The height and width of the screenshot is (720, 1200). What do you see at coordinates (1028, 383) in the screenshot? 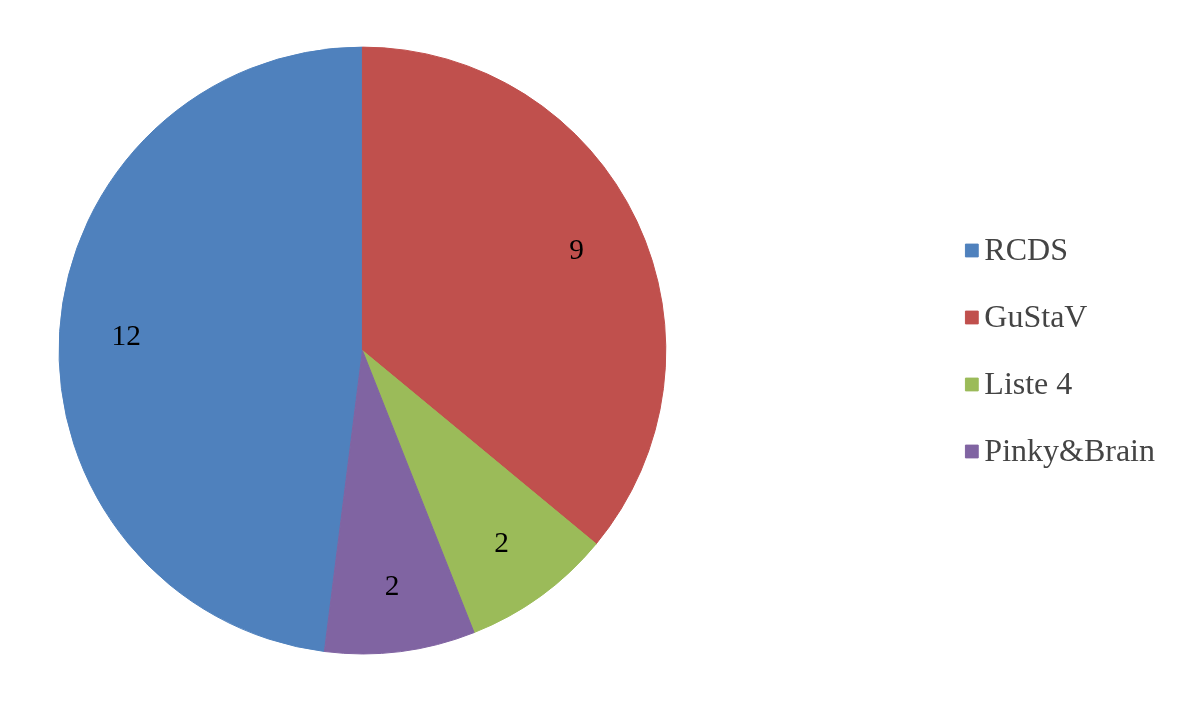
I see `legend-label: Liste 4` at bounding box center [1028, 383].